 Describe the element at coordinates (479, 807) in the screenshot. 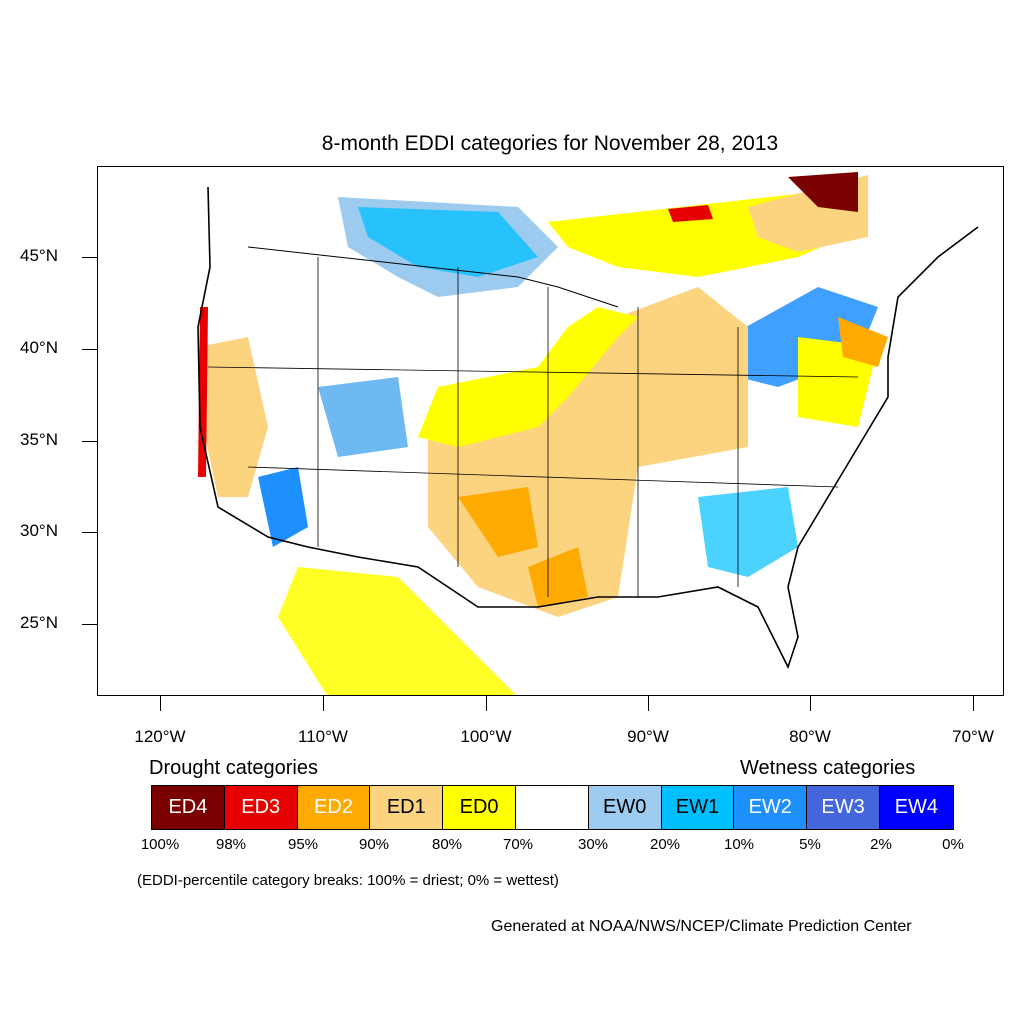

I see `legend-ed0: ED0` at that location.